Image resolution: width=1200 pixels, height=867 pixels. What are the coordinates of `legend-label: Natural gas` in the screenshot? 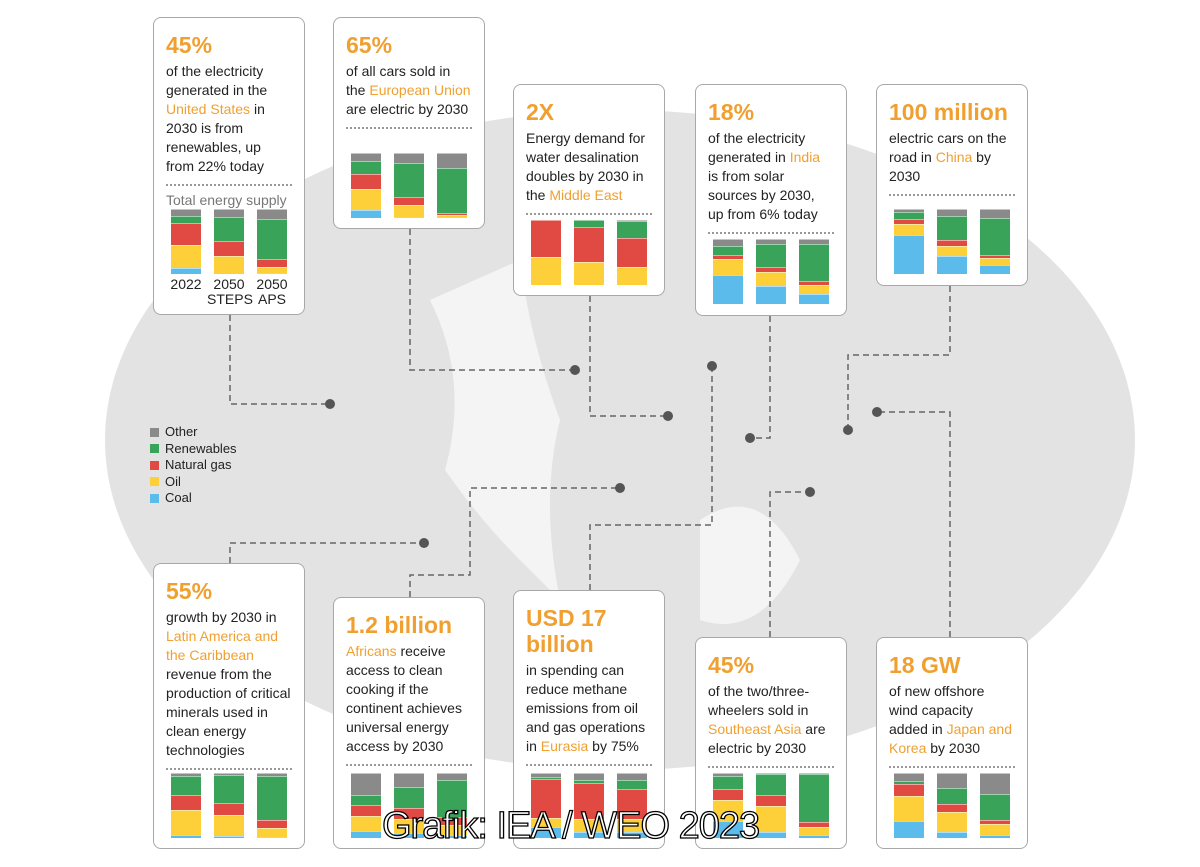 It's located at (198, 464).